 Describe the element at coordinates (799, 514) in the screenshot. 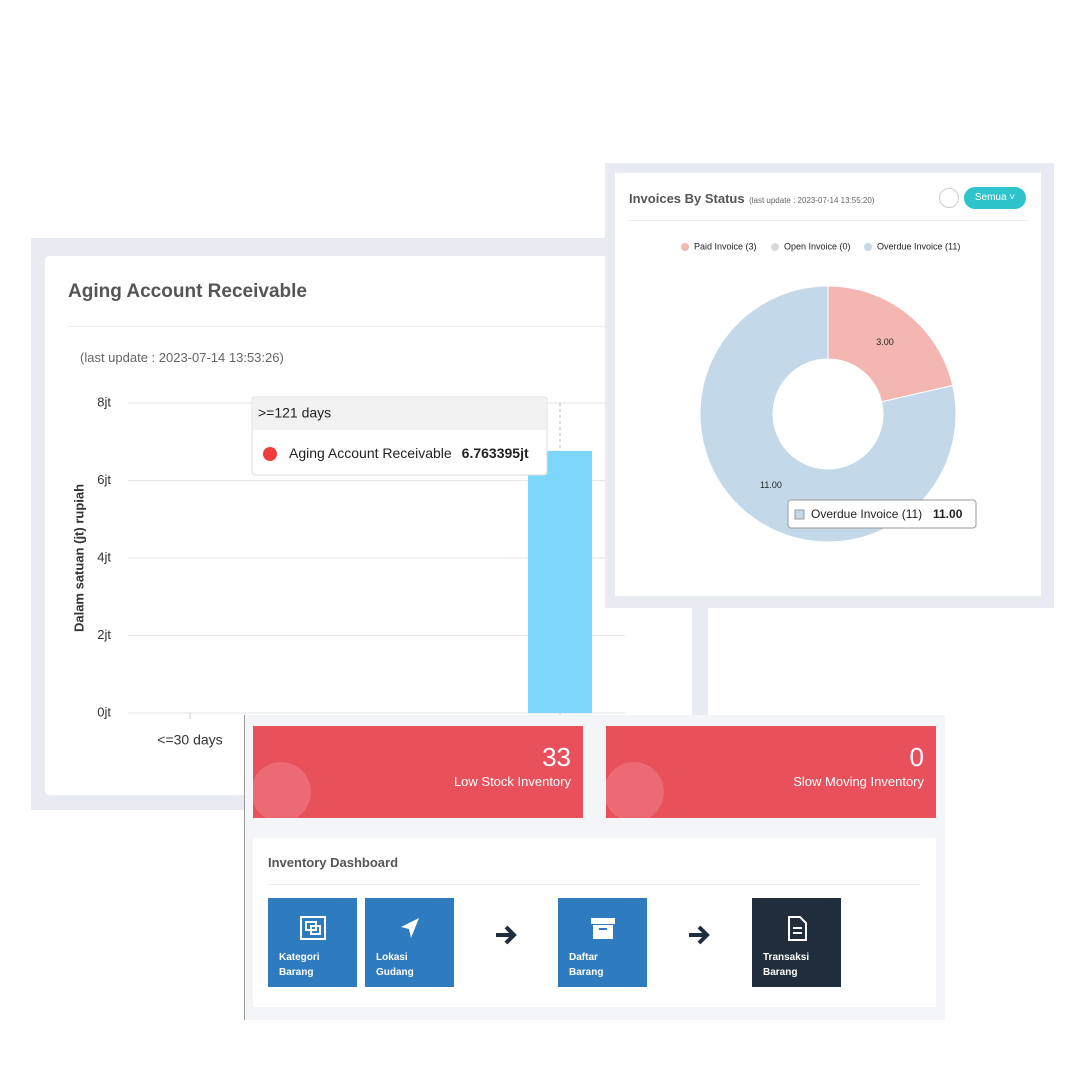

I see `tooltip-swatch` at that location.